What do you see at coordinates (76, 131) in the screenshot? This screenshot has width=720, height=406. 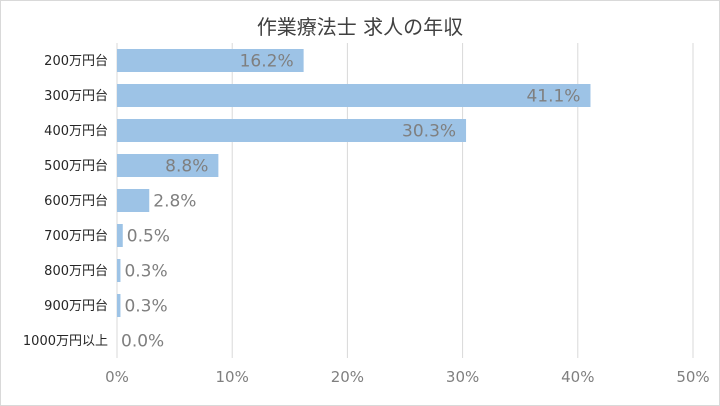 I see `category-label: 400万円台` at bounding box center [76, 131].